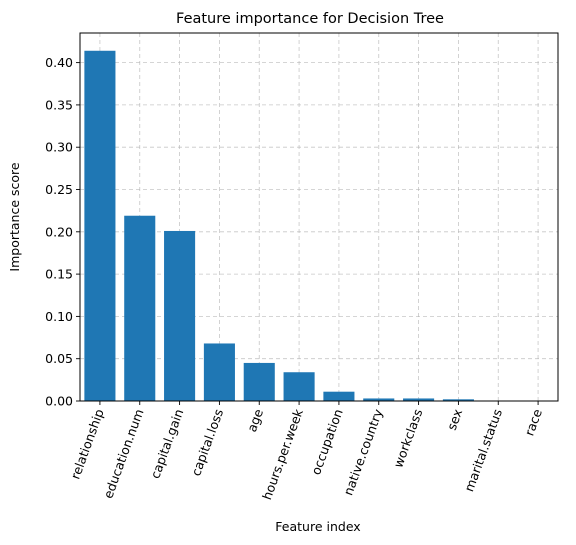  I want to click on y-tick-label: 0.40, so click(59, 62).